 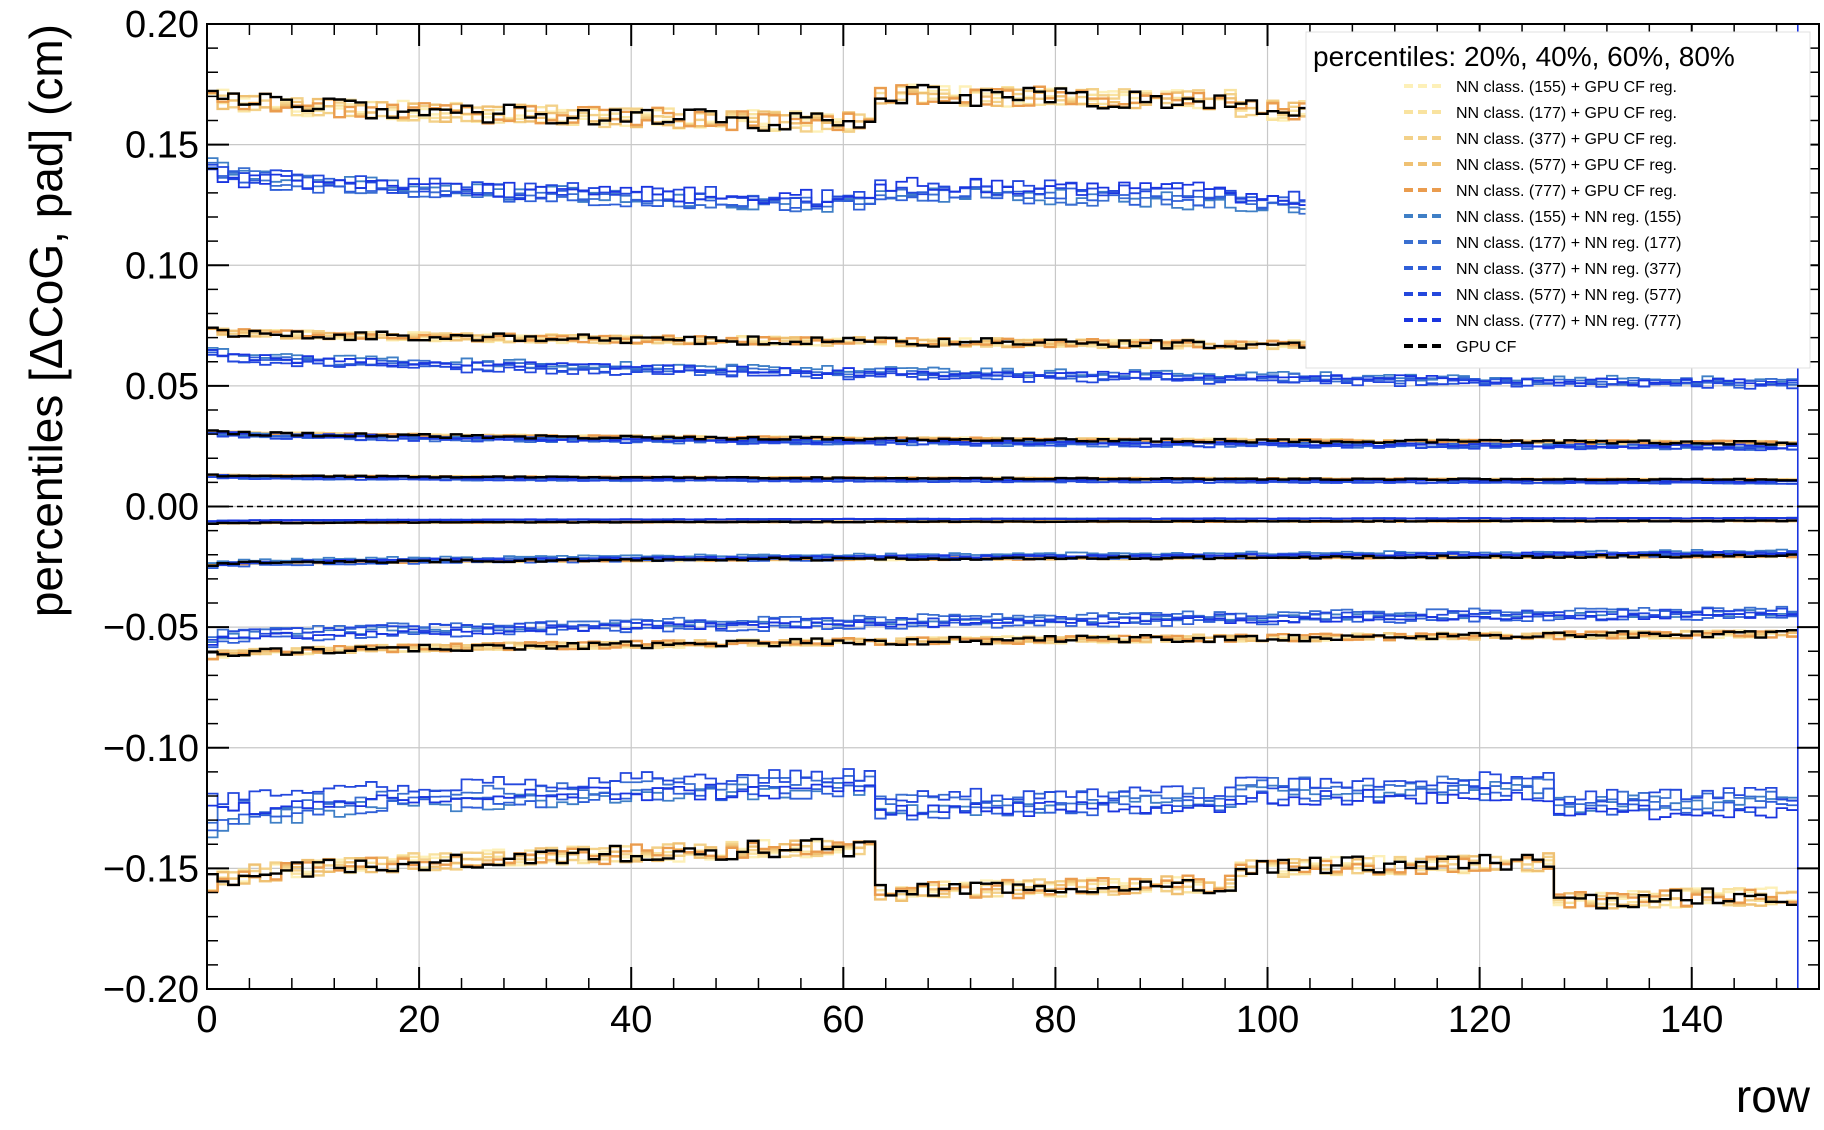 What do you see at coordinates (1568, 295) in the screenshot?
I see `legend-label: NN class. (577) + NN reg. (577)` at bounding box center [1568, 295].